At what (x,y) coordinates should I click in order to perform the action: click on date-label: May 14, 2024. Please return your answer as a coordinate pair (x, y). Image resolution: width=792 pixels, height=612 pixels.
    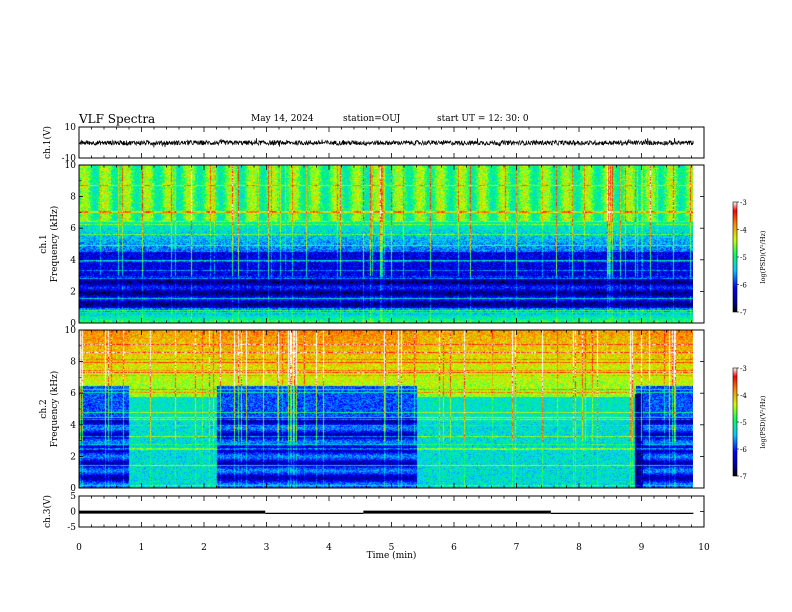
    Looking at the image, I should click on (282, 119).